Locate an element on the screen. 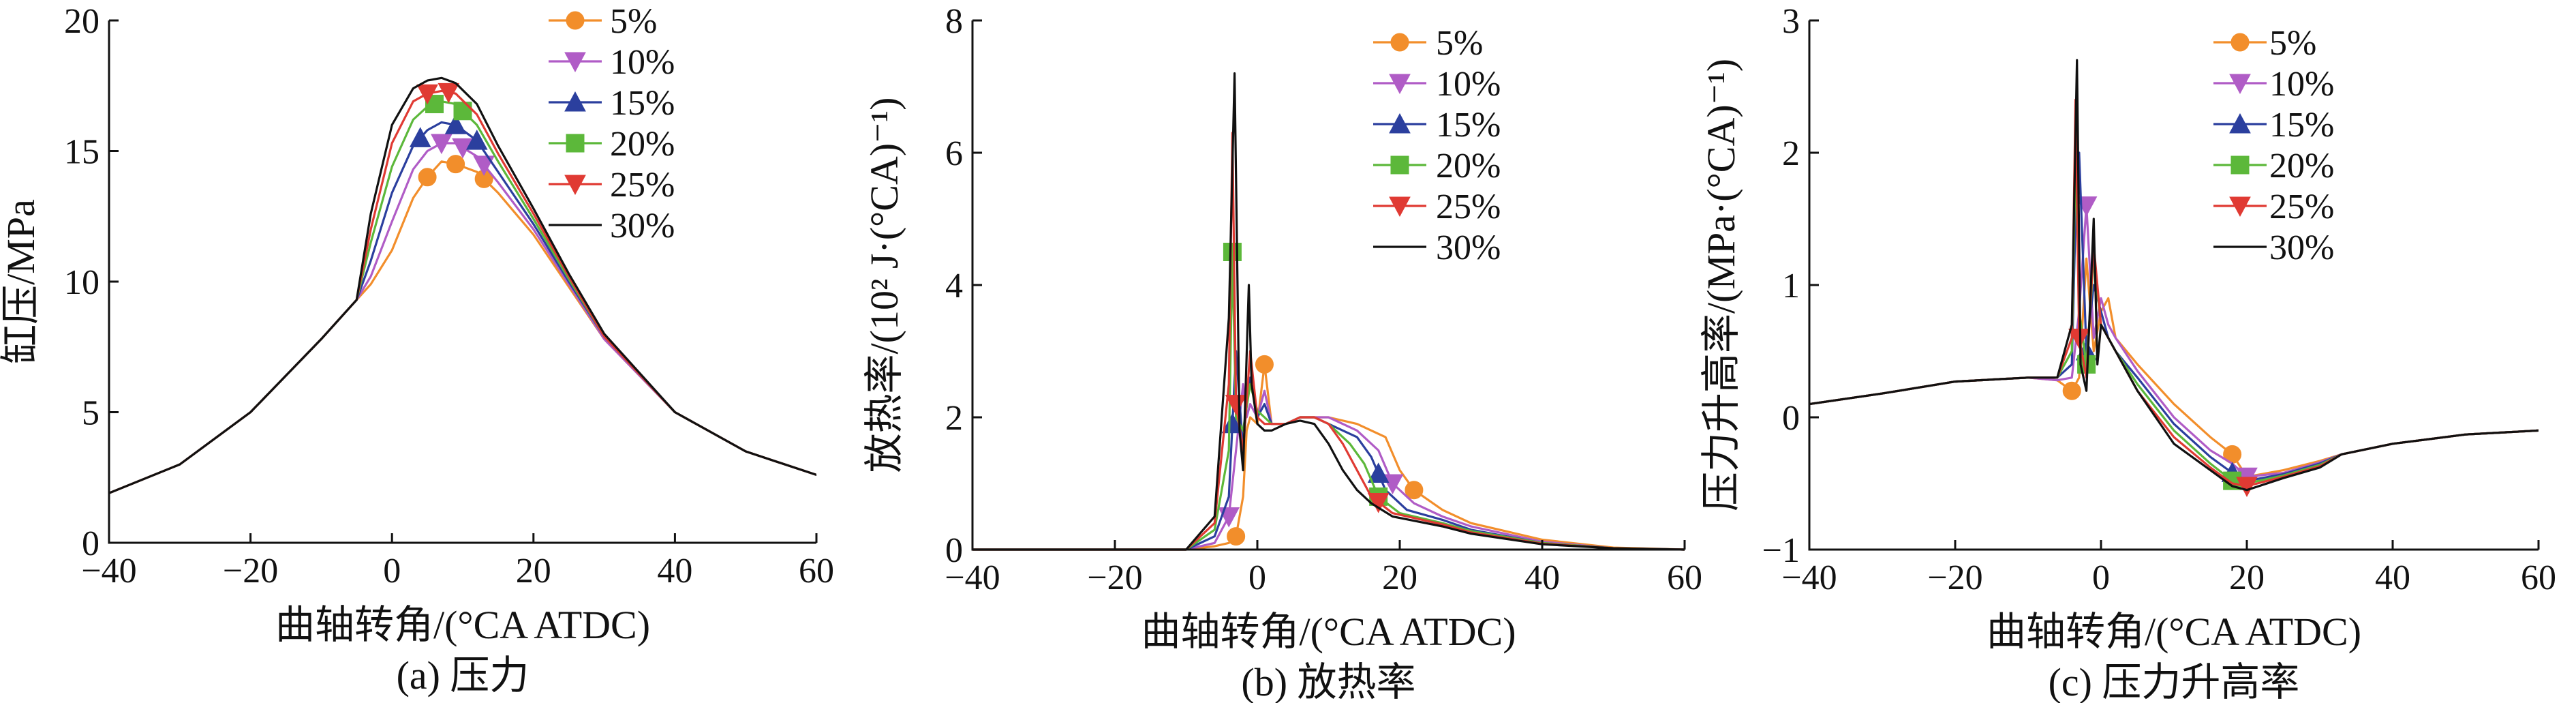  y-tick-label: 8 is located at coordinates (954, 21).